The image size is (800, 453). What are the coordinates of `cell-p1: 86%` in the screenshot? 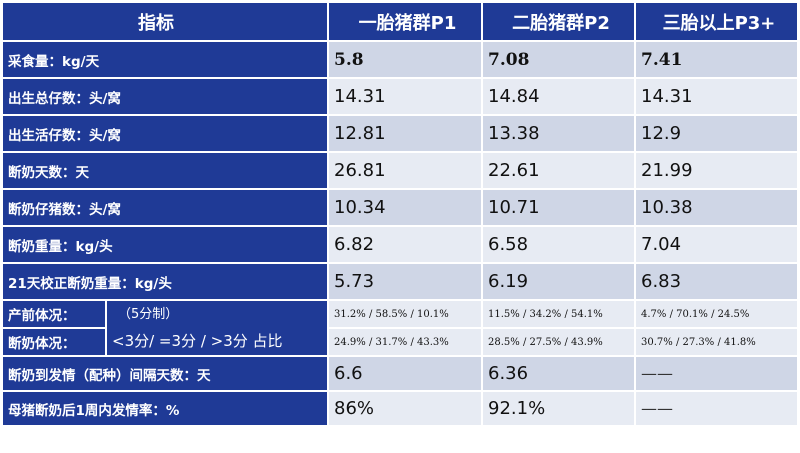 It's located at (405, 408).